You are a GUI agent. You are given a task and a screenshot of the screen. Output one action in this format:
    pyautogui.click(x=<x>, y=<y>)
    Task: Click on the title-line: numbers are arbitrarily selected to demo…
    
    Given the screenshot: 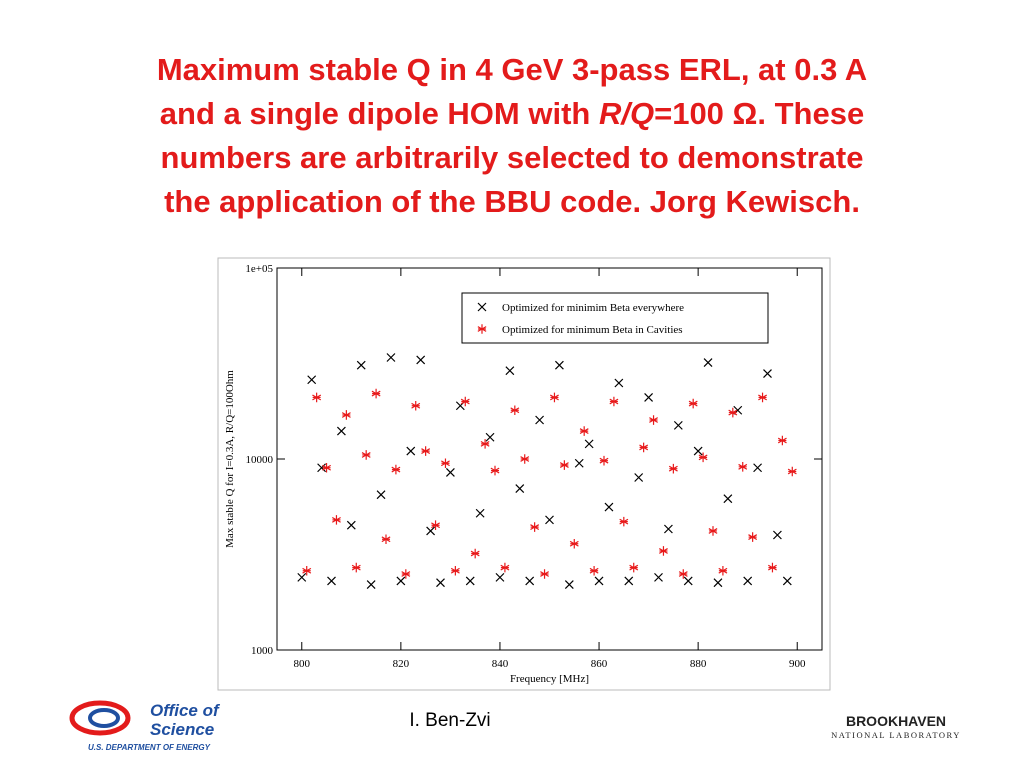 What is the action you would take?
    pyautogui.click(x=512, y=157)
    